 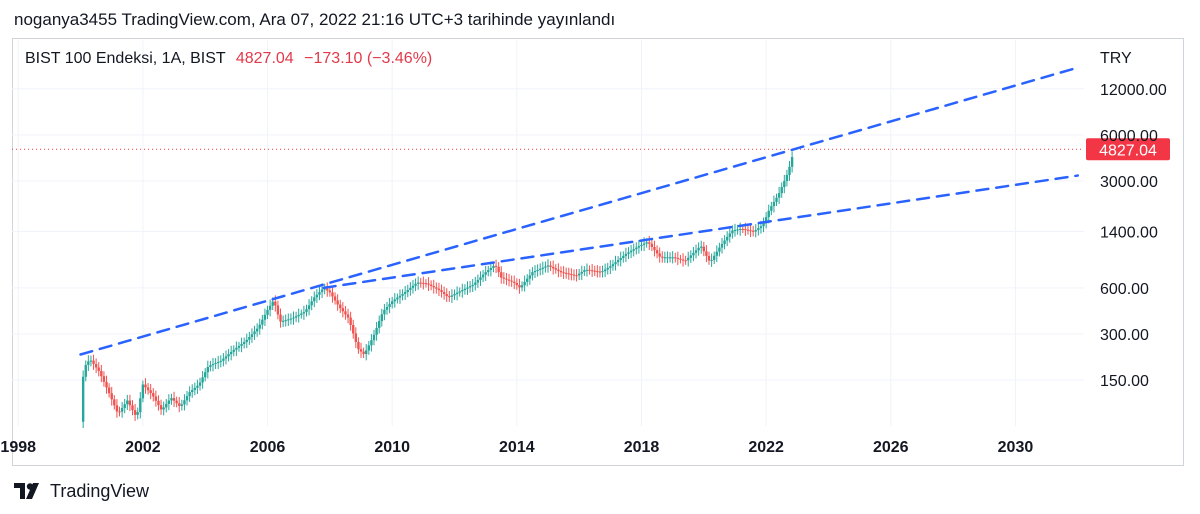 I want to click on x-tick-label: 2010, so click(x=392, y=447).